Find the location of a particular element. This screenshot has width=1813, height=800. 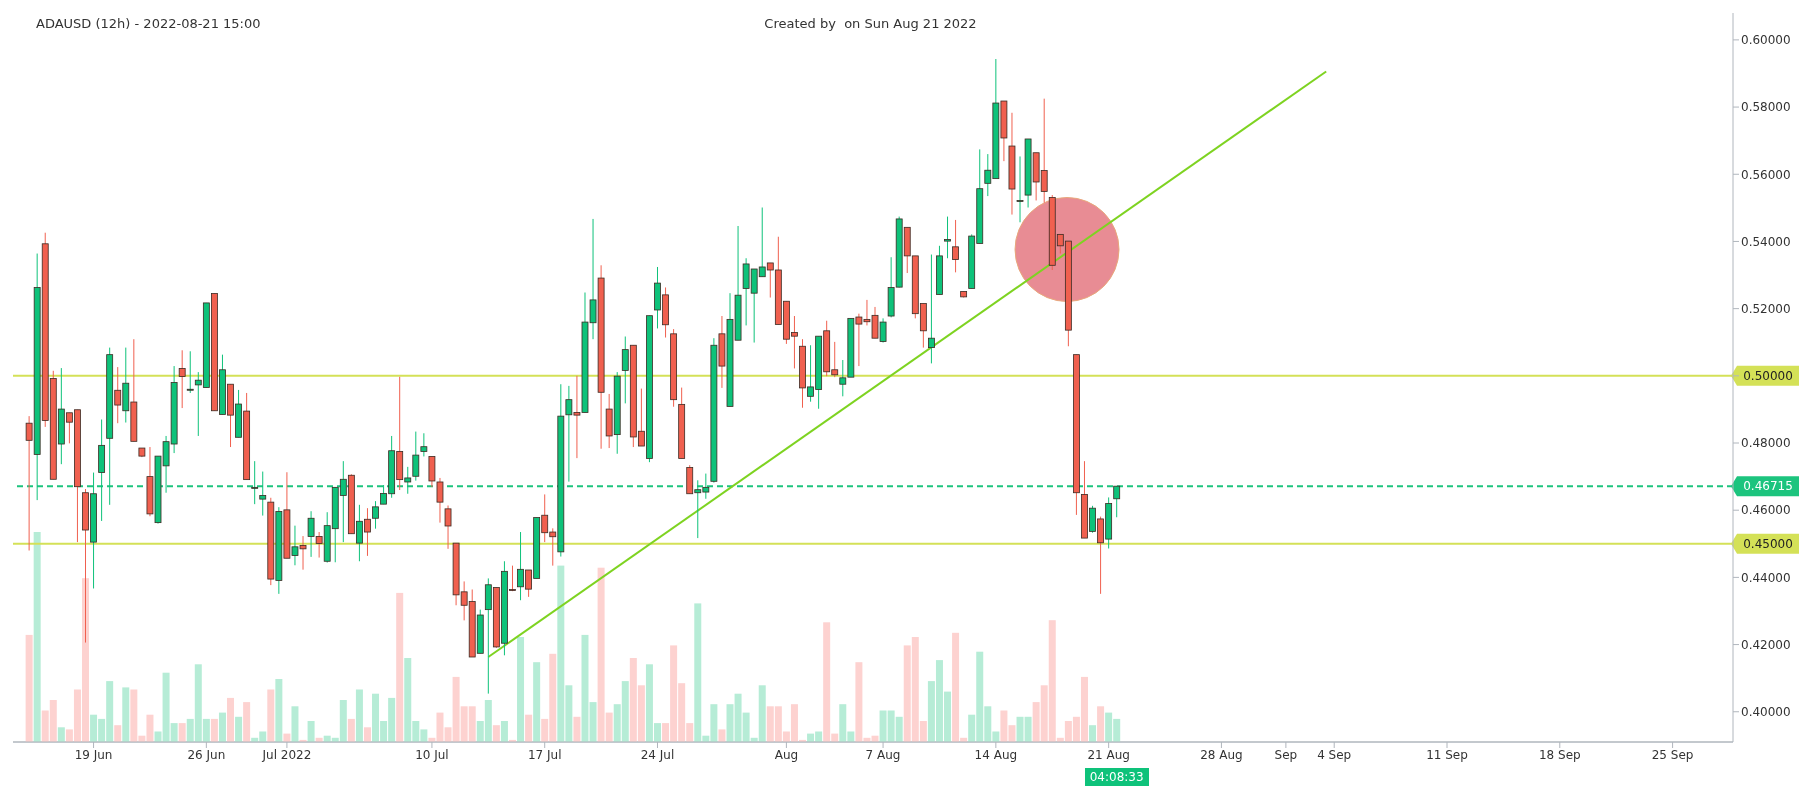

chart-title: ADAUSD (12h) - 2022-08-21 15:00 is located at coordinates (148, 23).